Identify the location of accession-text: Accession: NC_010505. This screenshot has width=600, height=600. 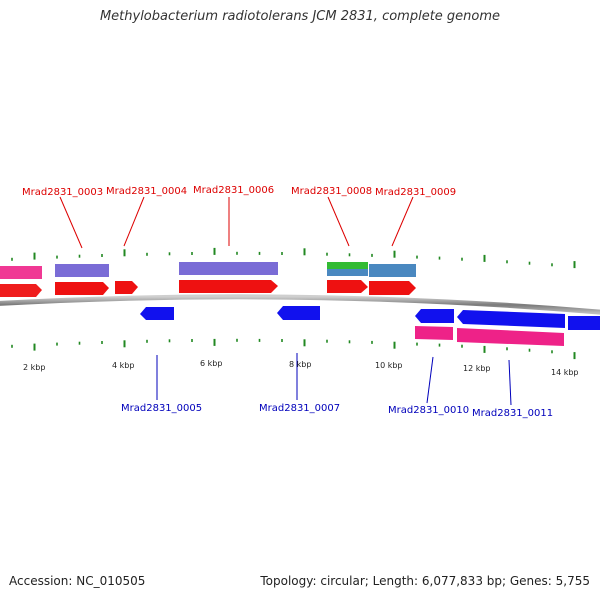
(77, 581).